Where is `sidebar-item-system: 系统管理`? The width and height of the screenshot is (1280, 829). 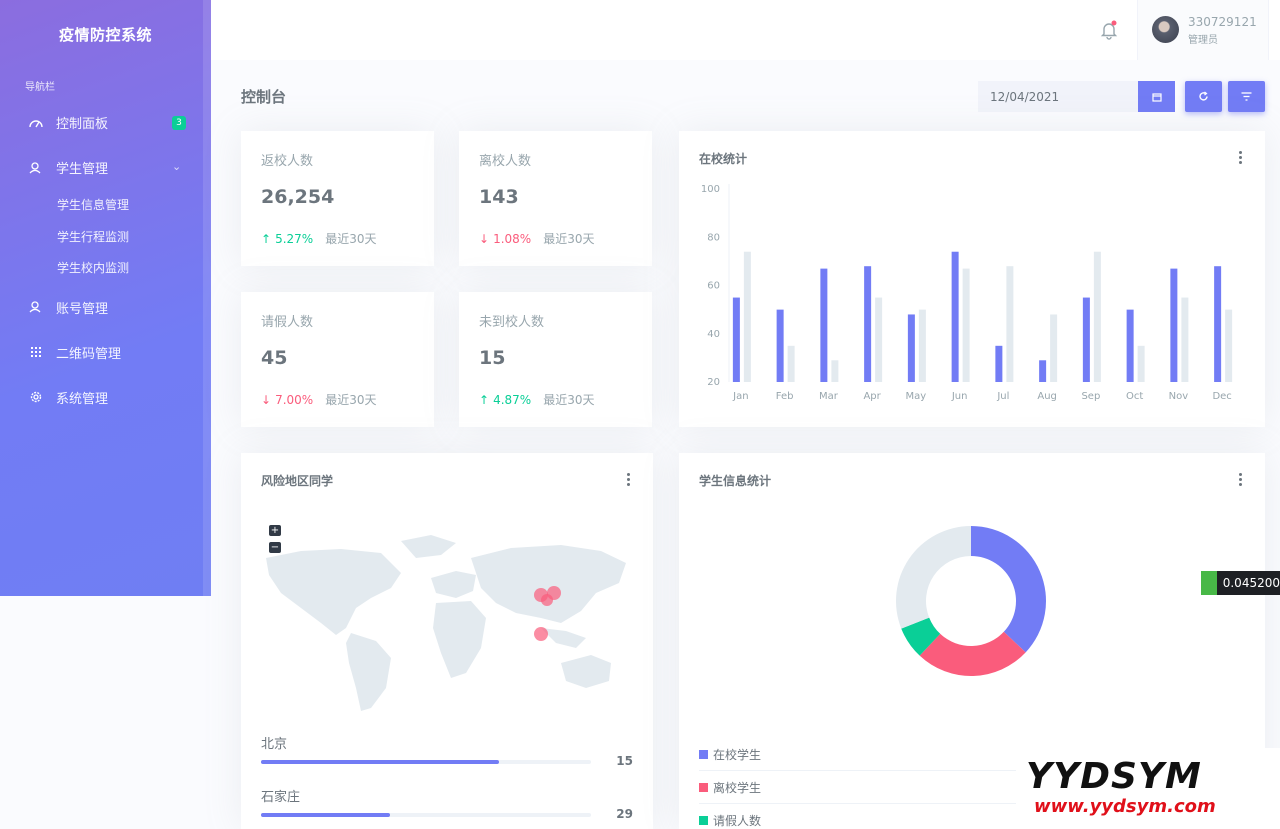 sidebar-item-system: 系统管理 is located at coordinates (105, 397).